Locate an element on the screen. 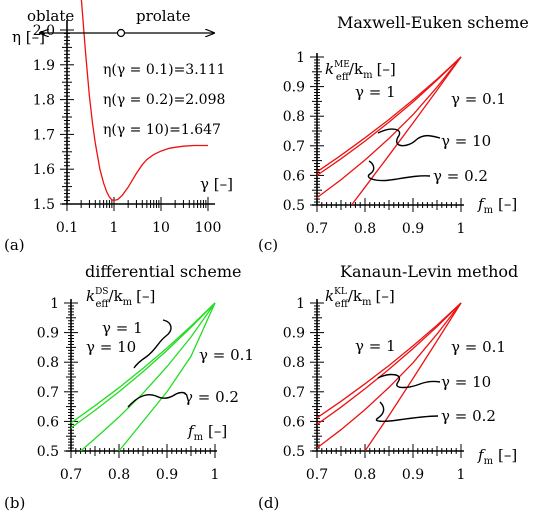 This screenshot has height=519, width=550. panel-c-xlabel-f: f is located at coordinates (481, 204).